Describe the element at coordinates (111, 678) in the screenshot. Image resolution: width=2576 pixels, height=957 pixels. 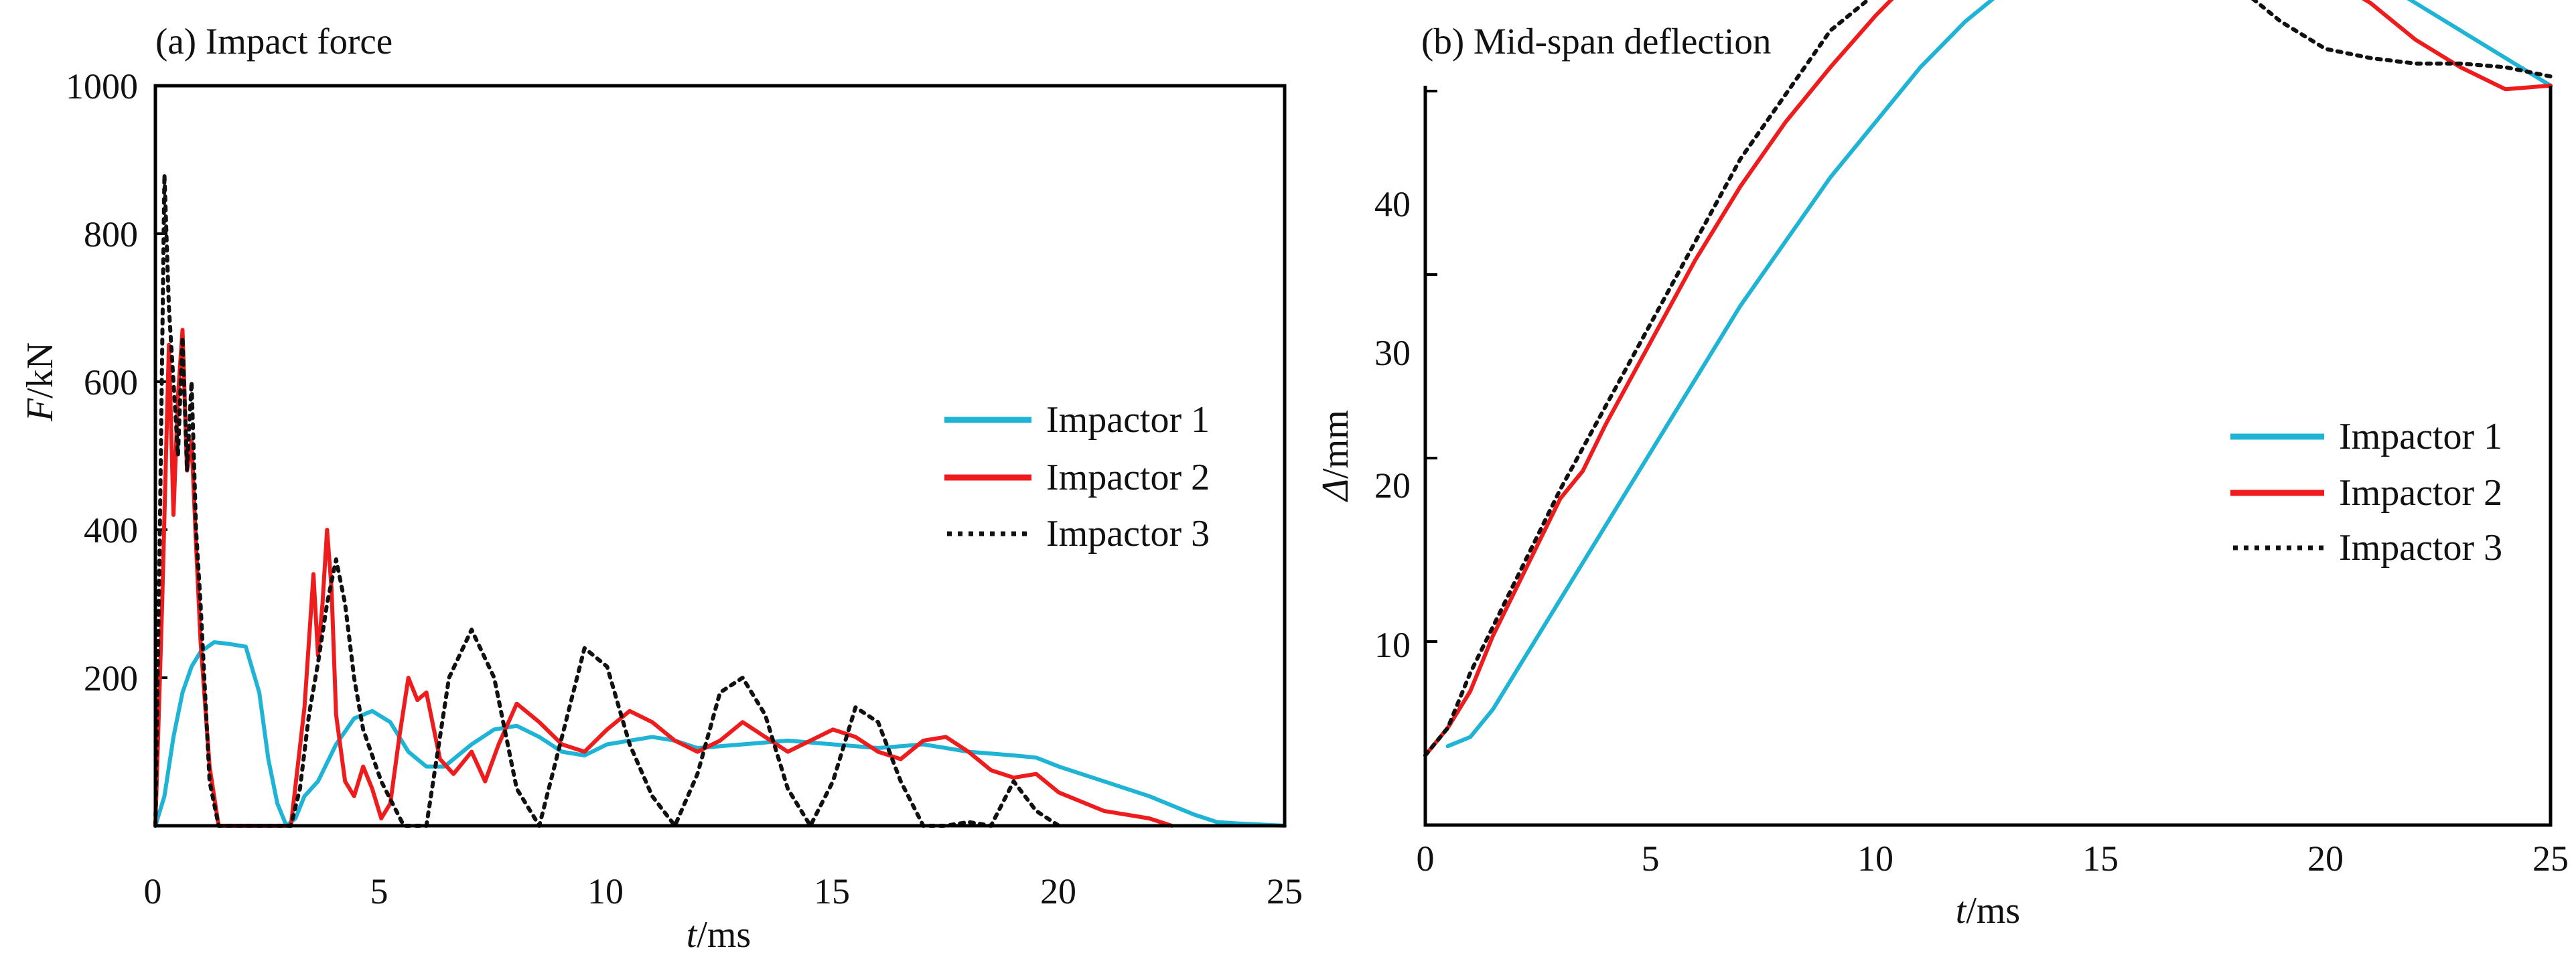
I see `panel-a-y-tick-200: 200` at that location.